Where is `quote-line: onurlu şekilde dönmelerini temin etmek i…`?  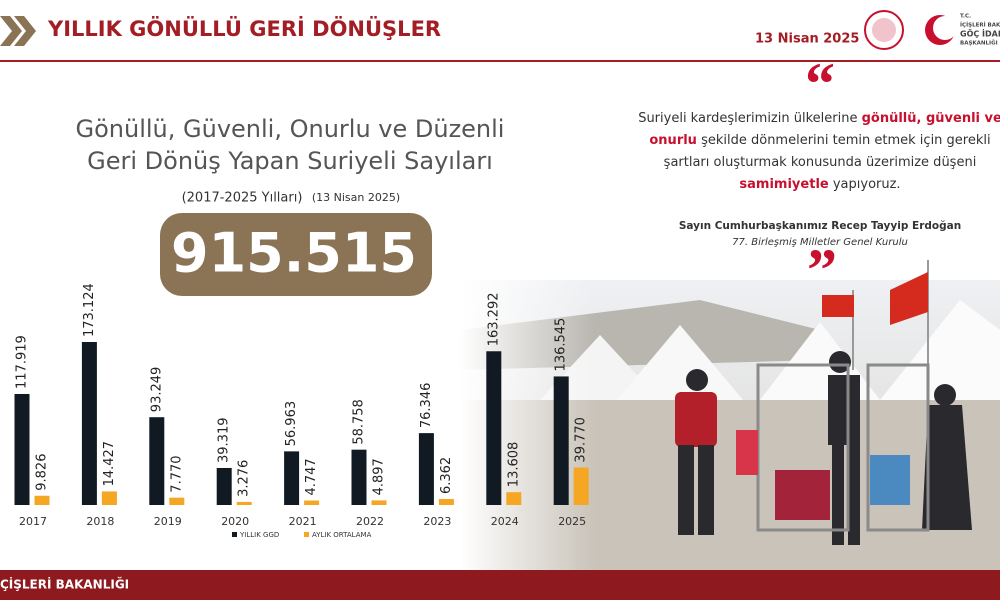
quote-line: onurlu şekilde dönmelerini temin etmek i… is located at coordinates (819, 140).